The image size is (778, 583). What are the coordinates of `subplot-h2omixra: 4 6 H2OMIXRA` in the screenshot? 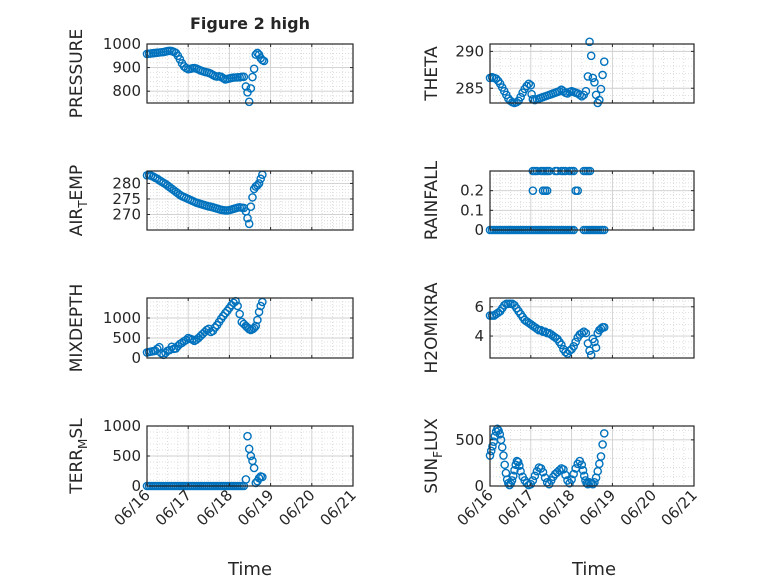 It's located at (558, 328).